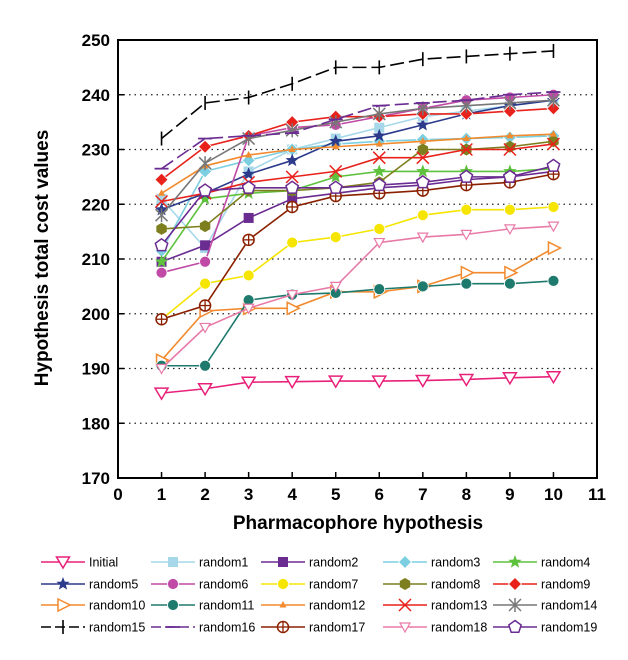 Image resolution: width=628 pixels, height=660 pixels. Describe the element at coordinates (357, 163) in the screenshot. I see `series-random12` at that location.